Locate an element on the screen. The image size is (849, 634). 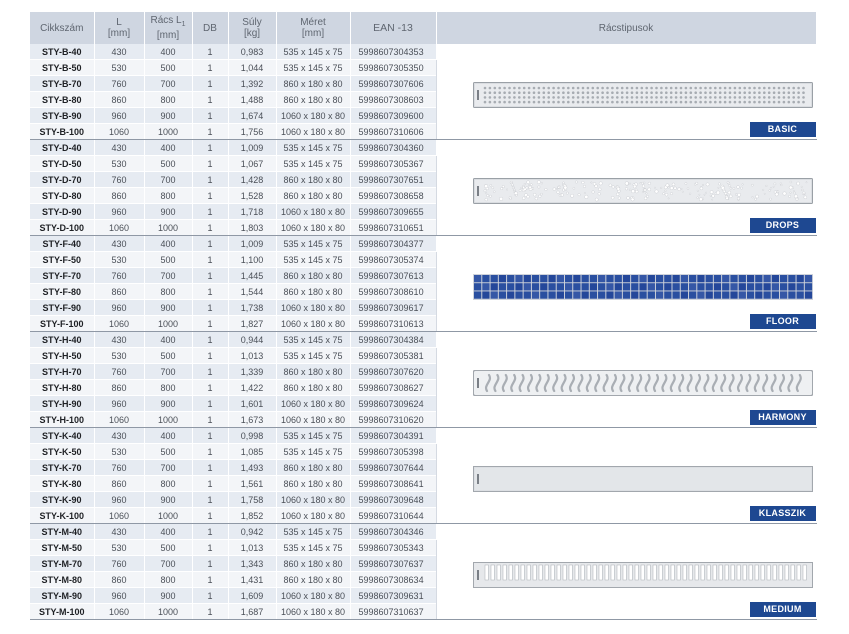
cell-code: STY-K-90 is located at coordinates (62, 499).